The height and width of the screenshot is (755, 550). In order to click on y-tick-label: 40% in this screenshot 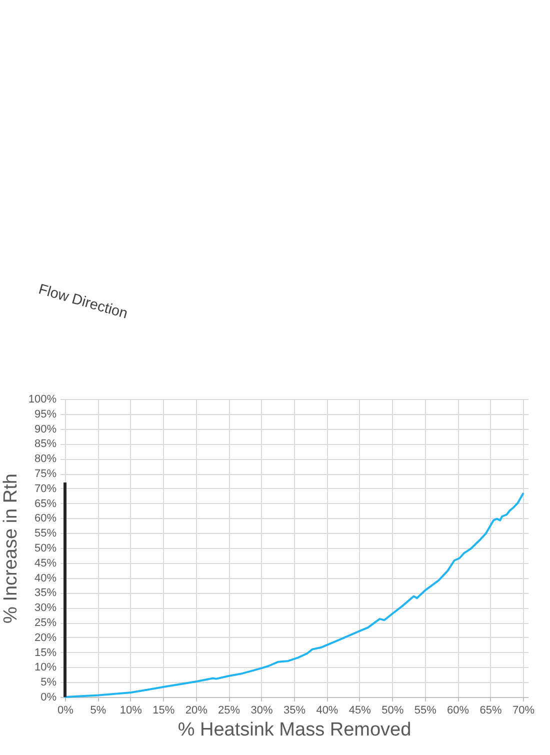, I will do `click(45, 578)`.